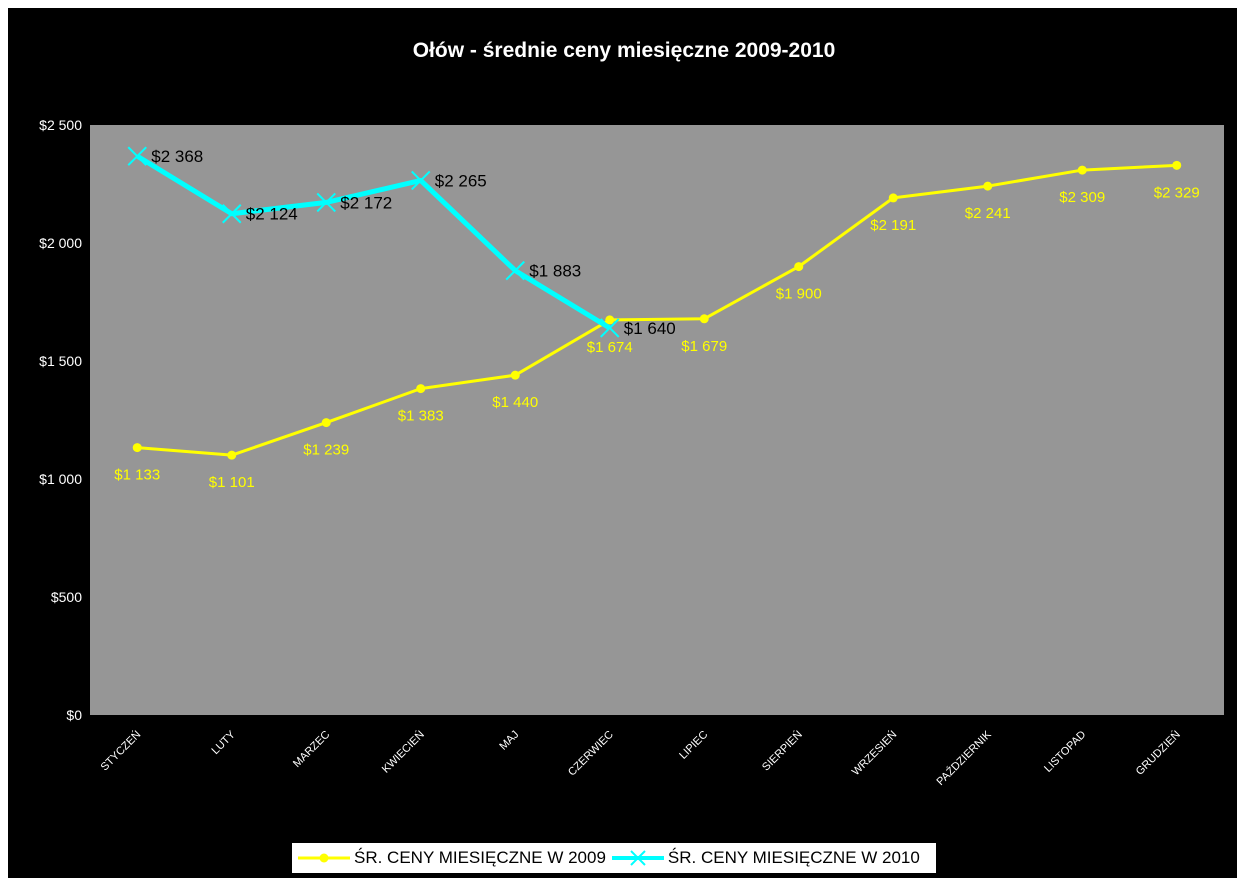 The height and width of the screenshot is (878, 1237). I want to click on y-tick-label: $0, so click(74, 715).